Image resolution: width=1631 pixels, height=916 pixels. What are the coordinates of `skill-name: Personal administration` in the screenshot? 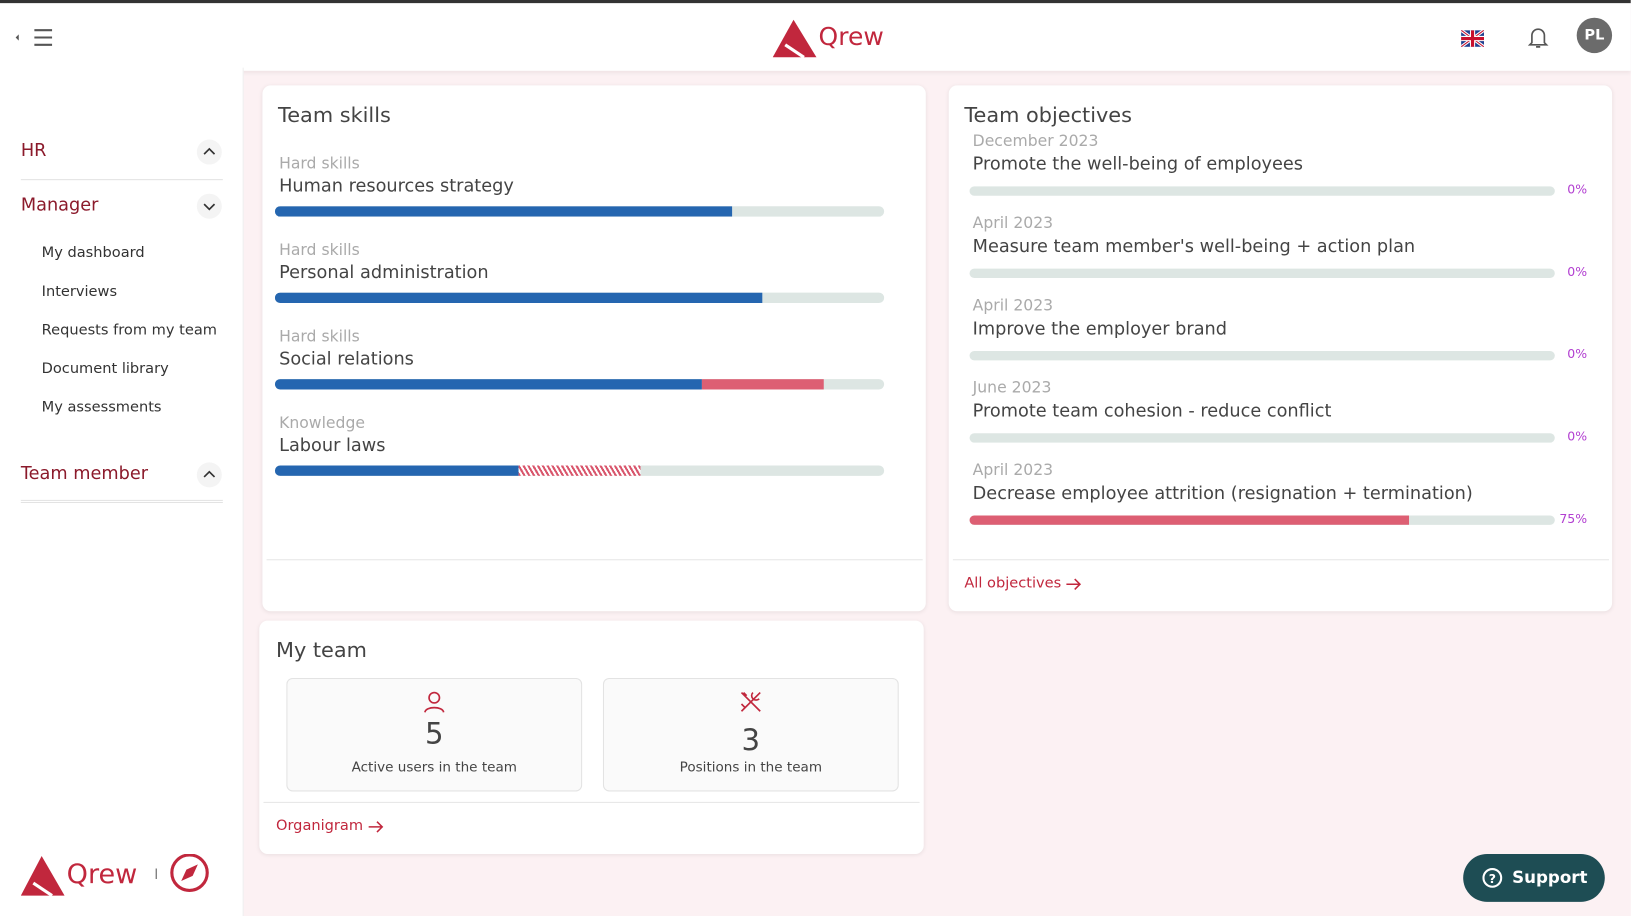 It's located at (384, 273).